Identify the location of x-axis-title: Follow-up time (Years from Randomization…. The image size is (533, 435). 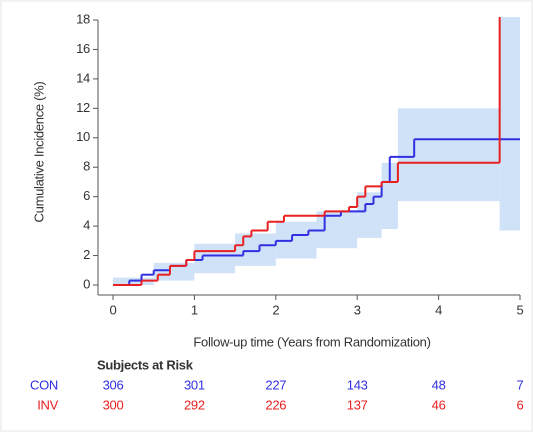
(311, 341).